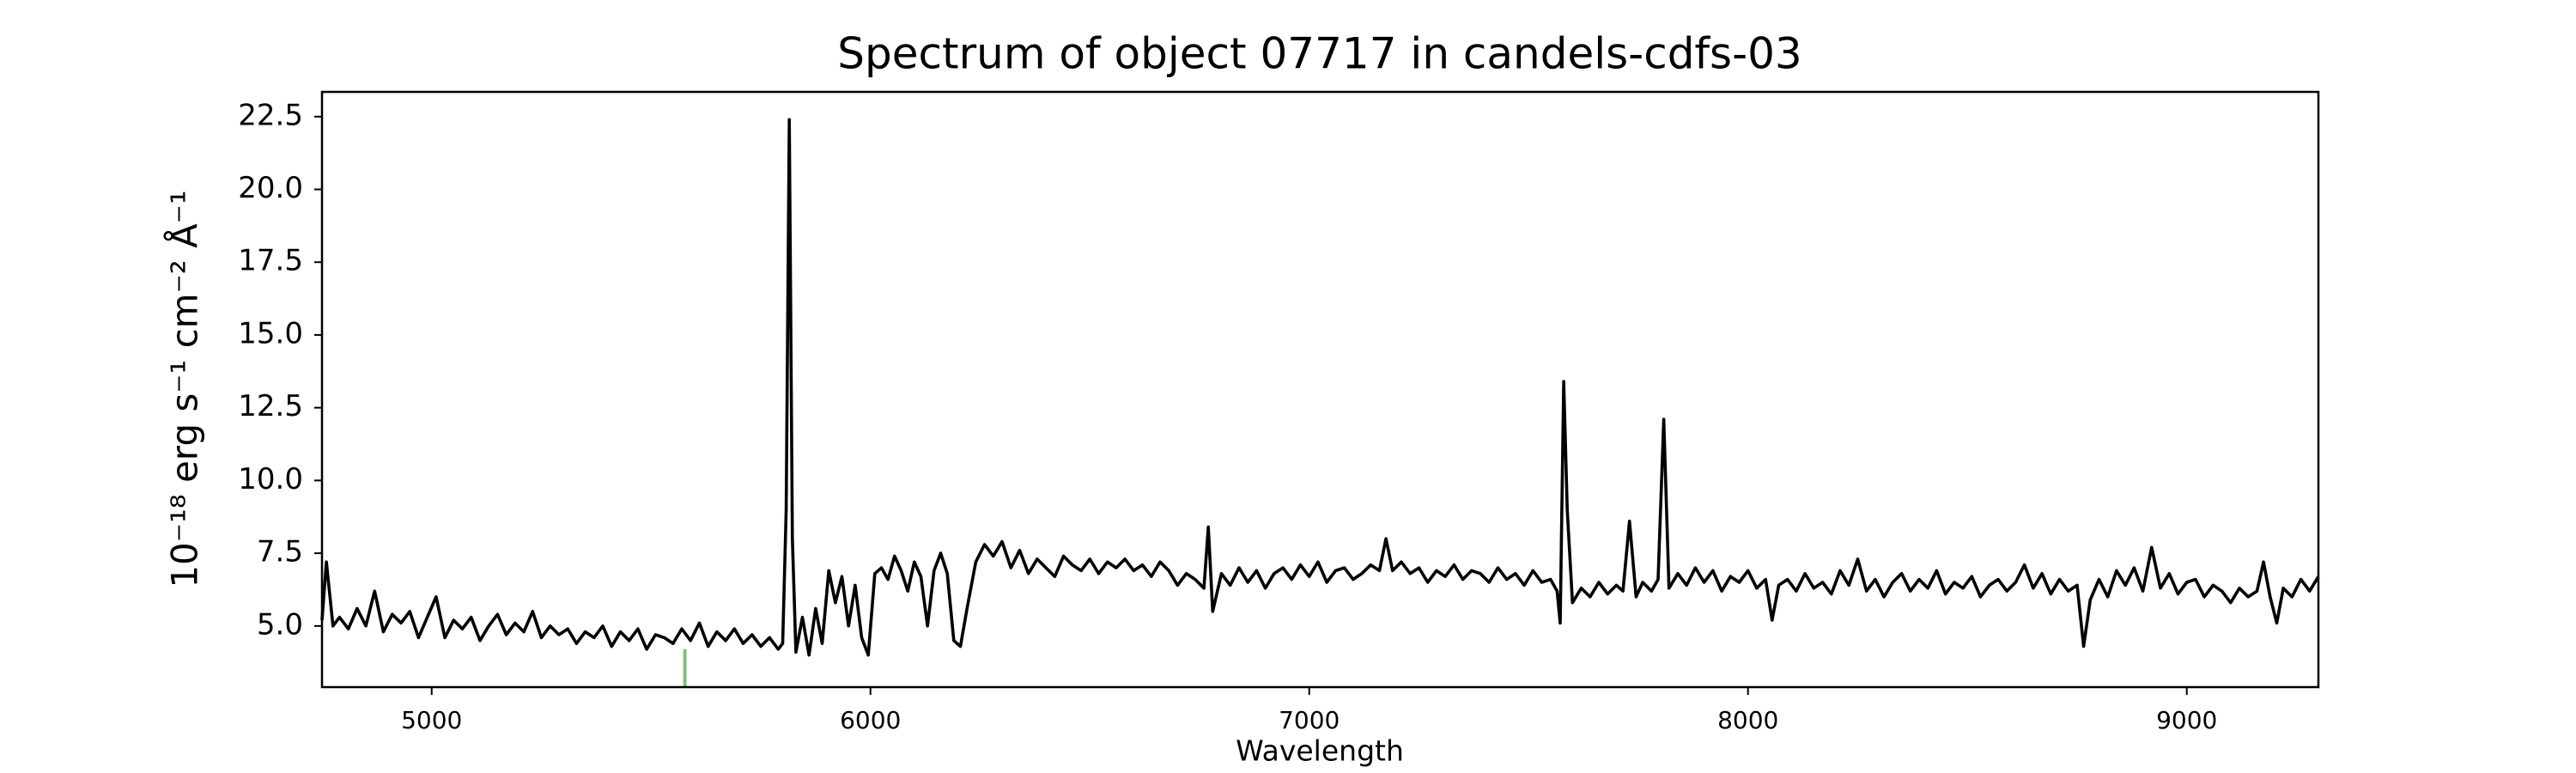  What do you see at coordinates (270, 406) in the screenshot?
I see `y-tick-label: 12.5` at bounding box center [270, 406].